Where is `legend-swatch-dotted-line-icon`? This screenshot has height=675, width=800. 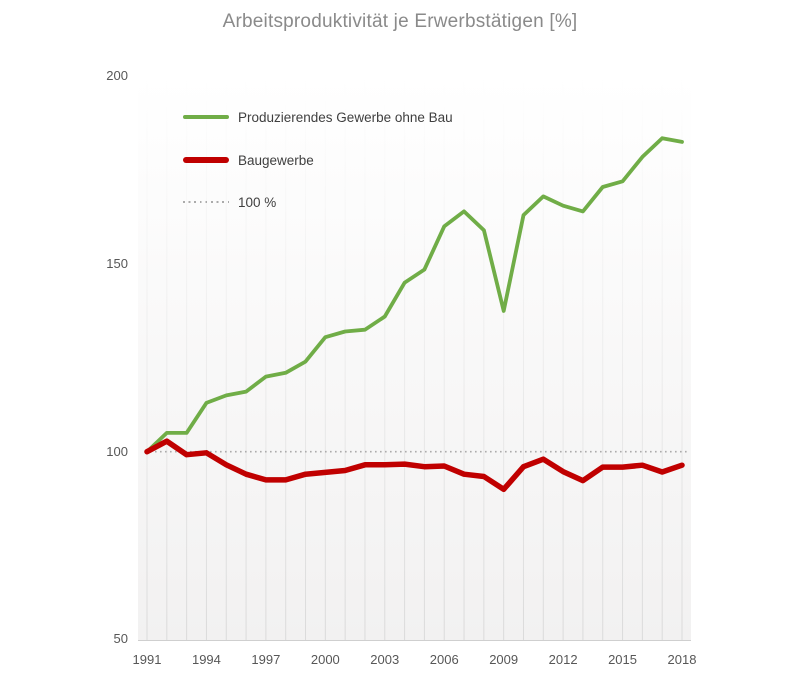 legend-swatch-dotted-line-icon is located at coordinates (206, 202).